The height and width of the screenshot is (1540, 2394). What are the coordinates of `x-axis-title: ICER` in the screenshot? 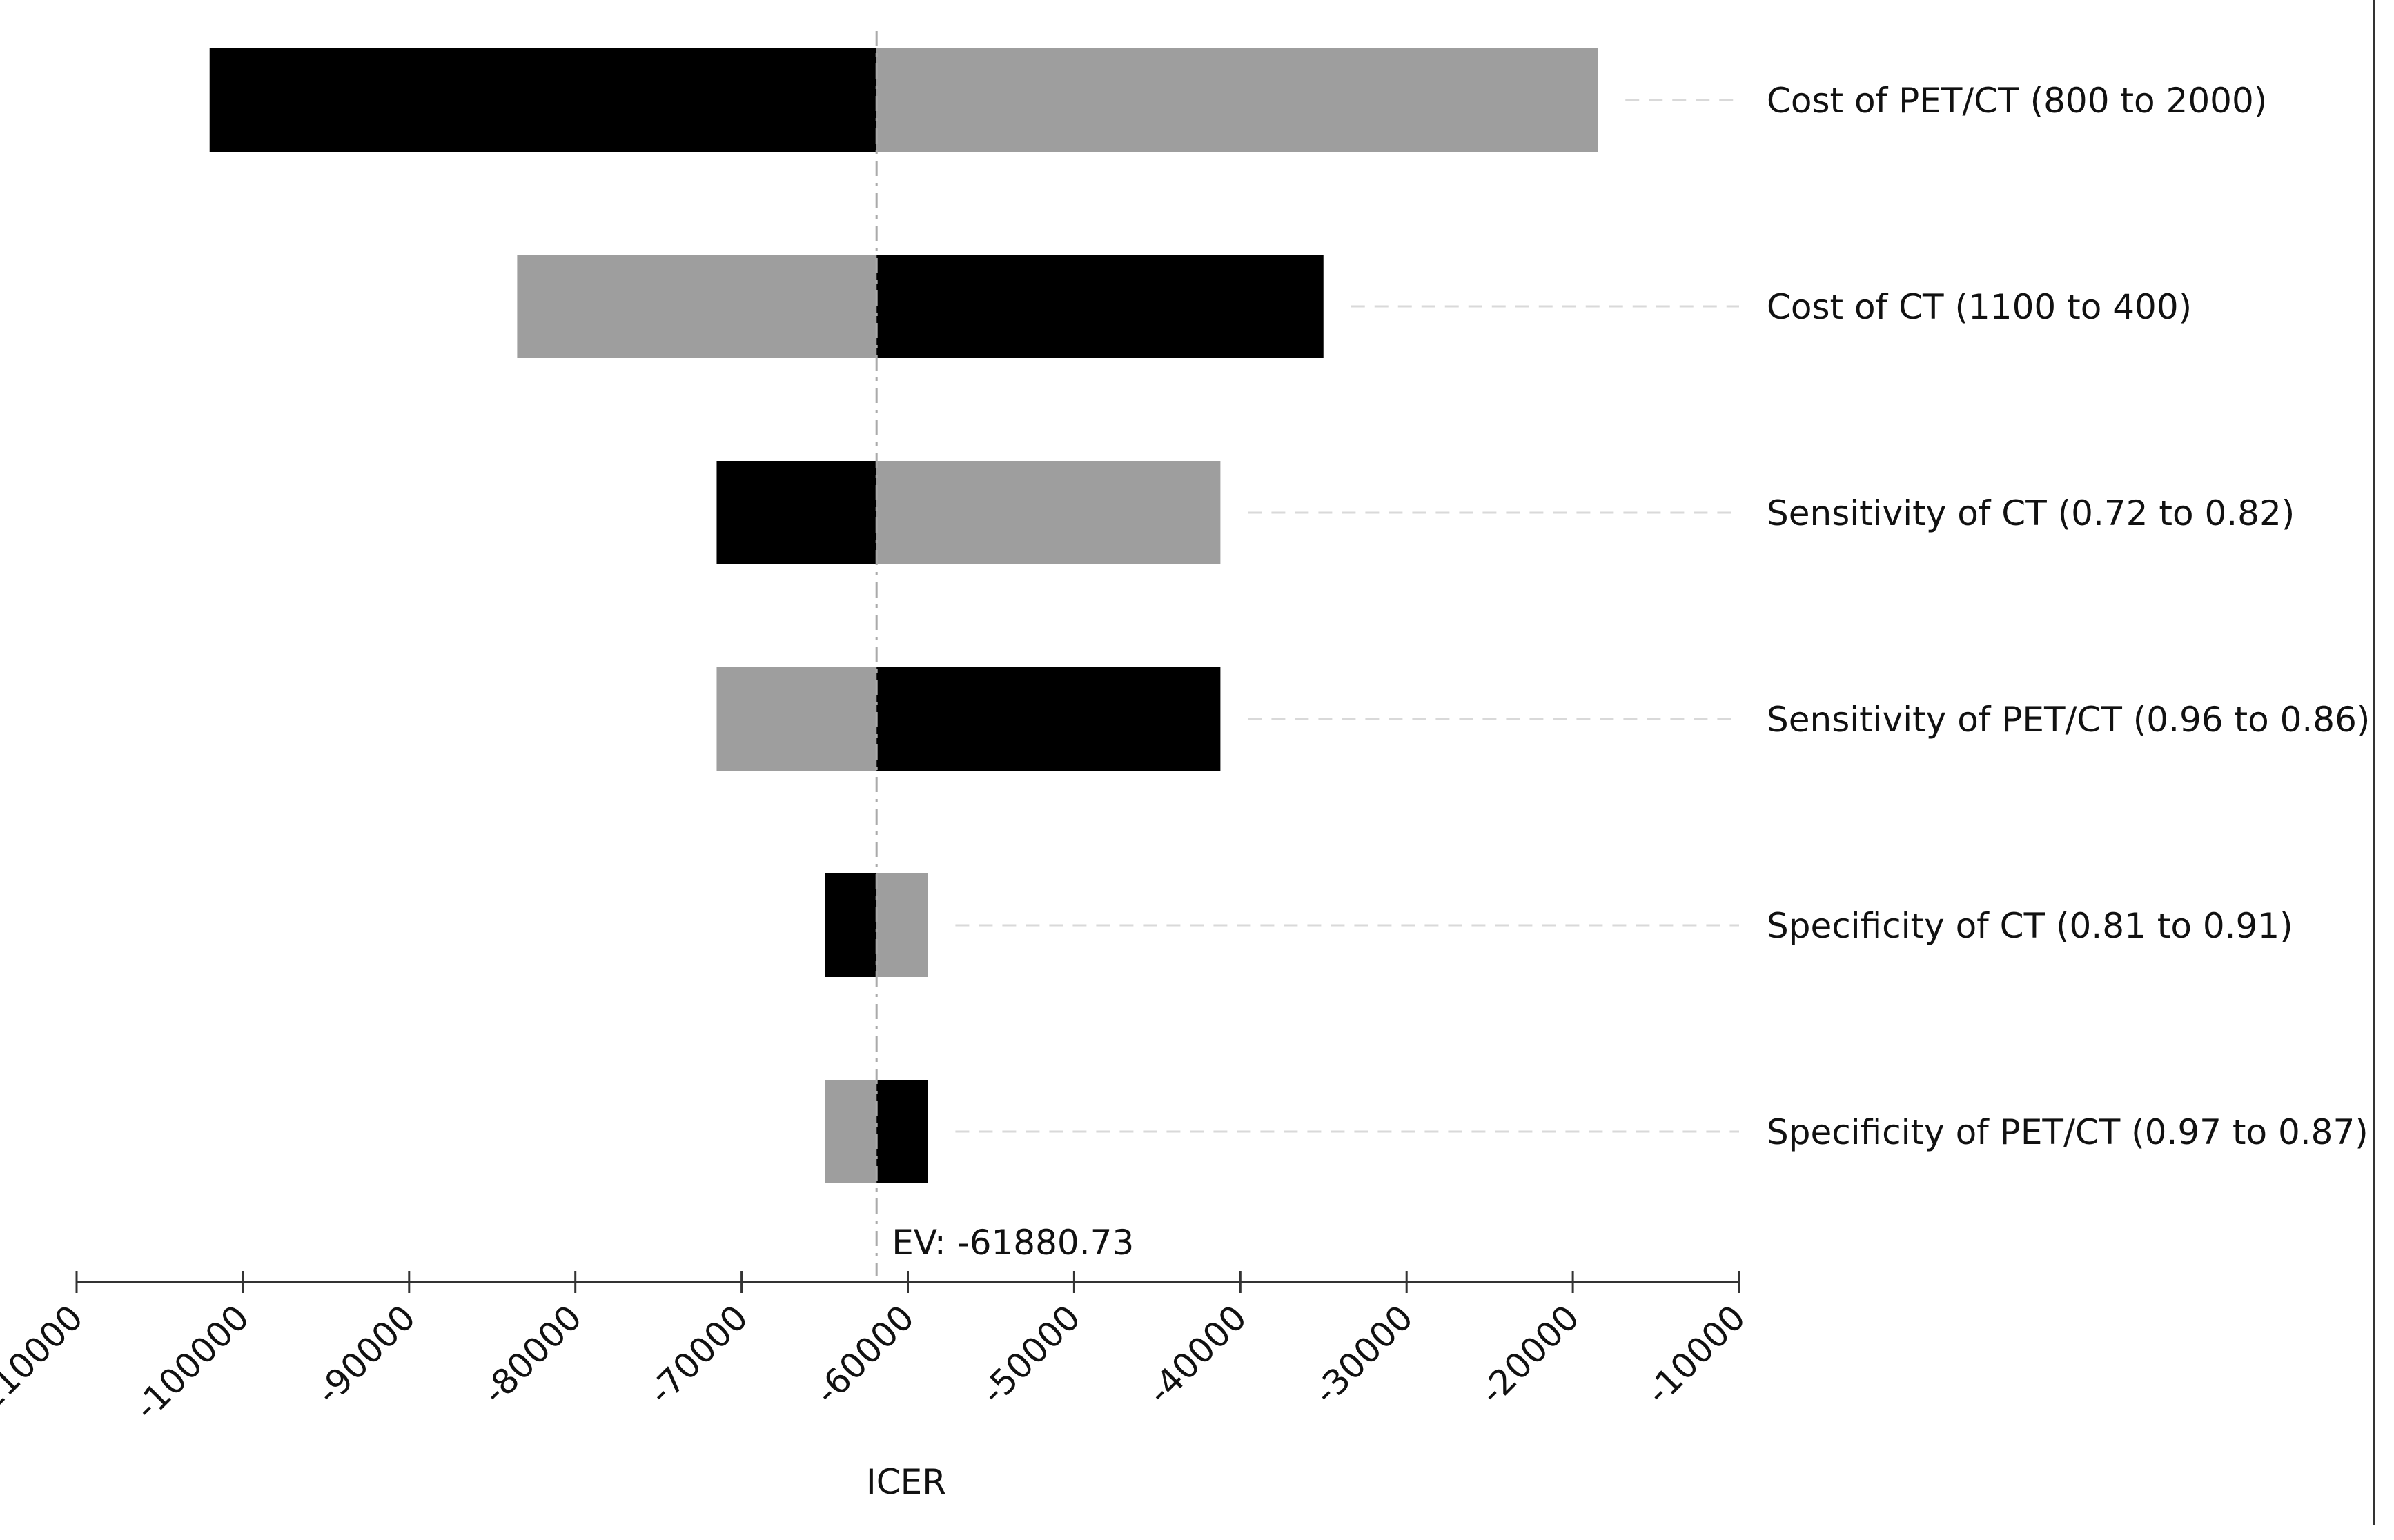 It's located at (906, 1482).